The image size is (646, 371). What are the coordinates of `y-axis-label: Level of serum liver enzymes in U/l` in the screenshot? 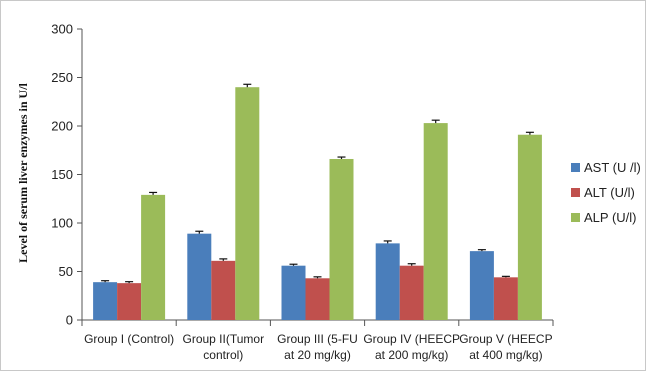 It's located at (23, 172).